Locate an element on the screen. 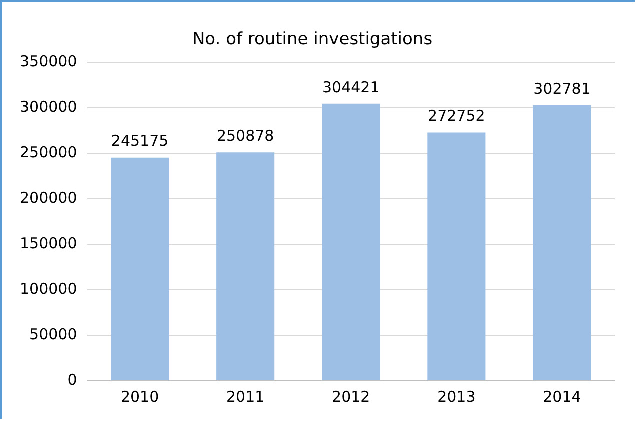 This screenshot has width=637, height=421. data-label: 302781 is located at coordinates (562, 89).